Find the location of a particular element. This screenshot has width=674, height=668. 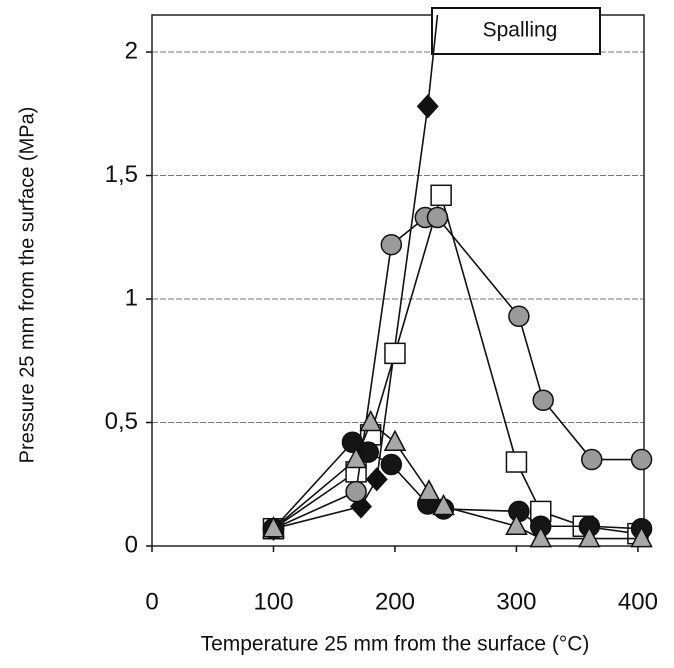

y-tick-label: 1 is located at coordinates (131, 297).